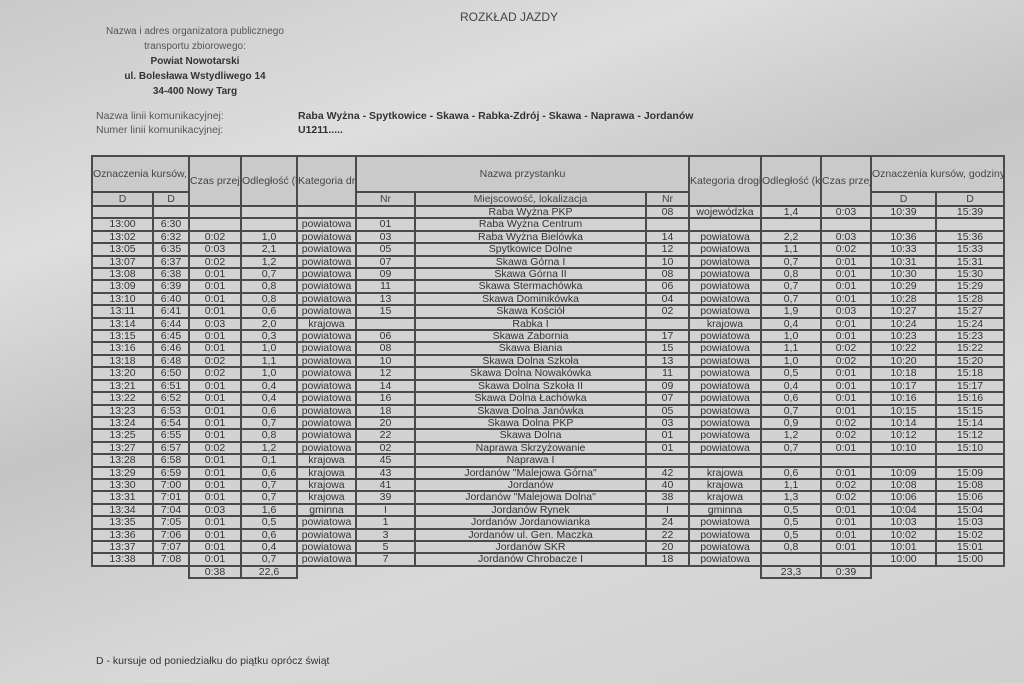 This screenshot has height=683, width=1024. I want to click on road-category: krajowa, so click(327, 324).